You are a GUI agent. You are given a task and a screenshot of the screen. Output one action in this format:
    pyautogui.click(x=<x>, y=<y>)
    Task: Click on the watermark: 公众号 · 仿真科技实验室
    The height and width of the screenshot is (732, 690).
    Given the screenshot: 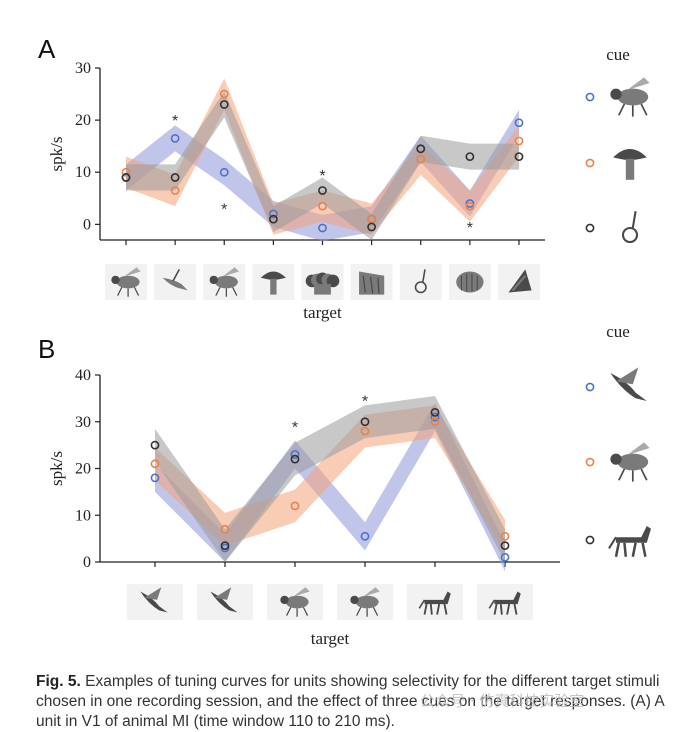 What is the action you would take?
    pyautogui.click(x=502, y=701)
    